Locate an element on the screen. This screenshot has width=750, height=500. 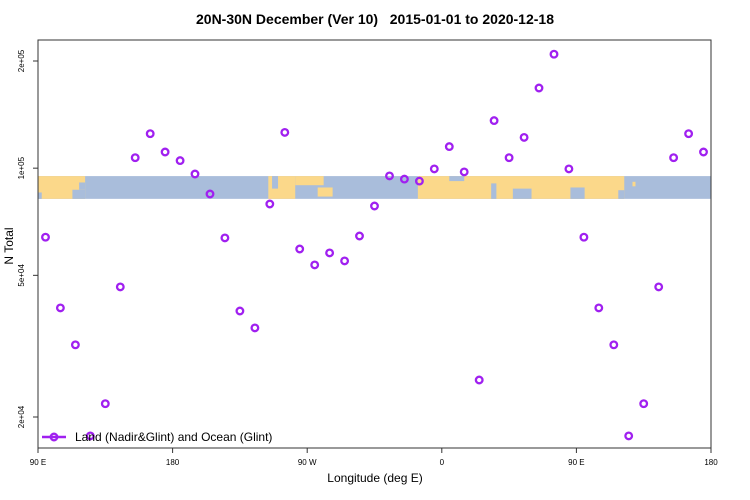
y-tick-label: 2e+04 is located at coordinates (21, 416).